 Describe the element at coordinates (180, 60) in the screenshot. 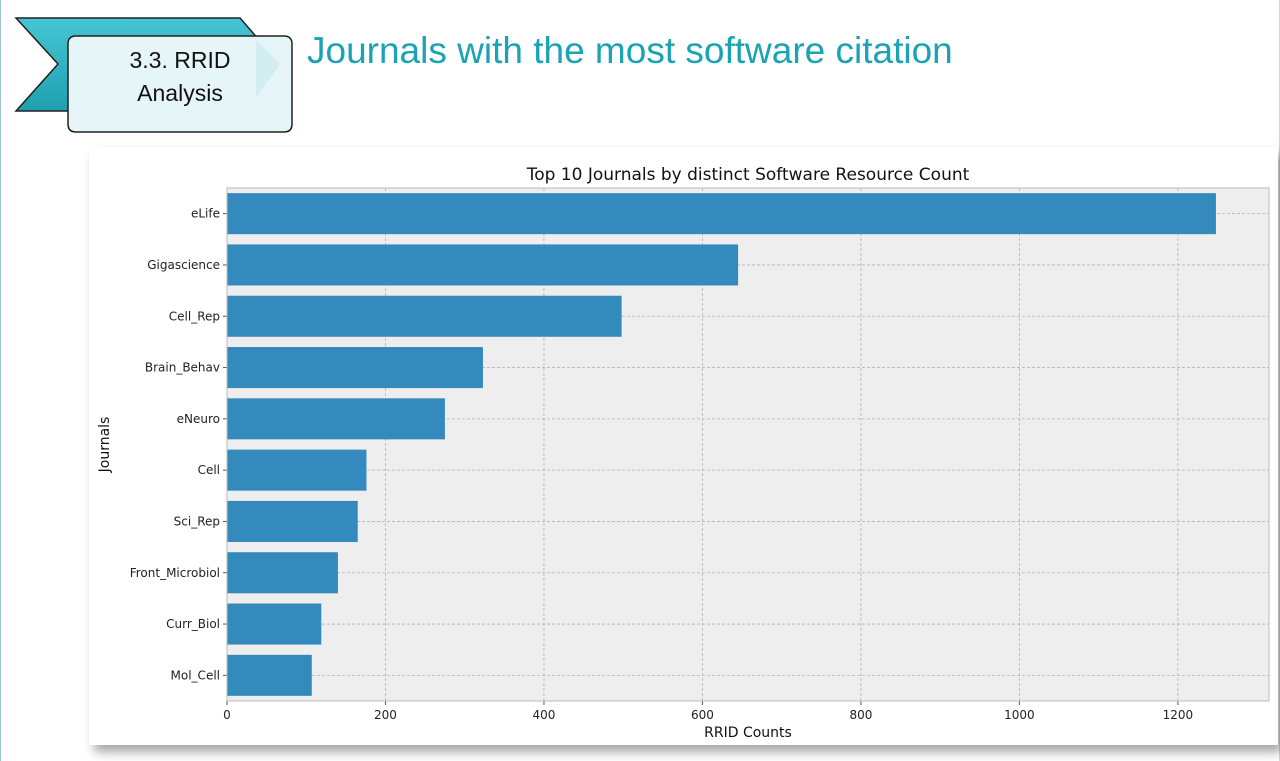

I see `section-badge-line1: 3.3. RRID` at that location.